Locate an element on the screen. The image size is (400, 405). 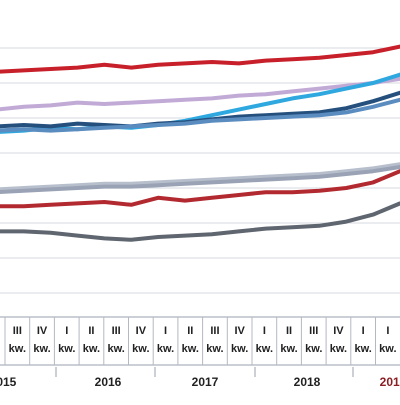
quarter-unit-label-10: kw. is located at coordinates (264, 349).